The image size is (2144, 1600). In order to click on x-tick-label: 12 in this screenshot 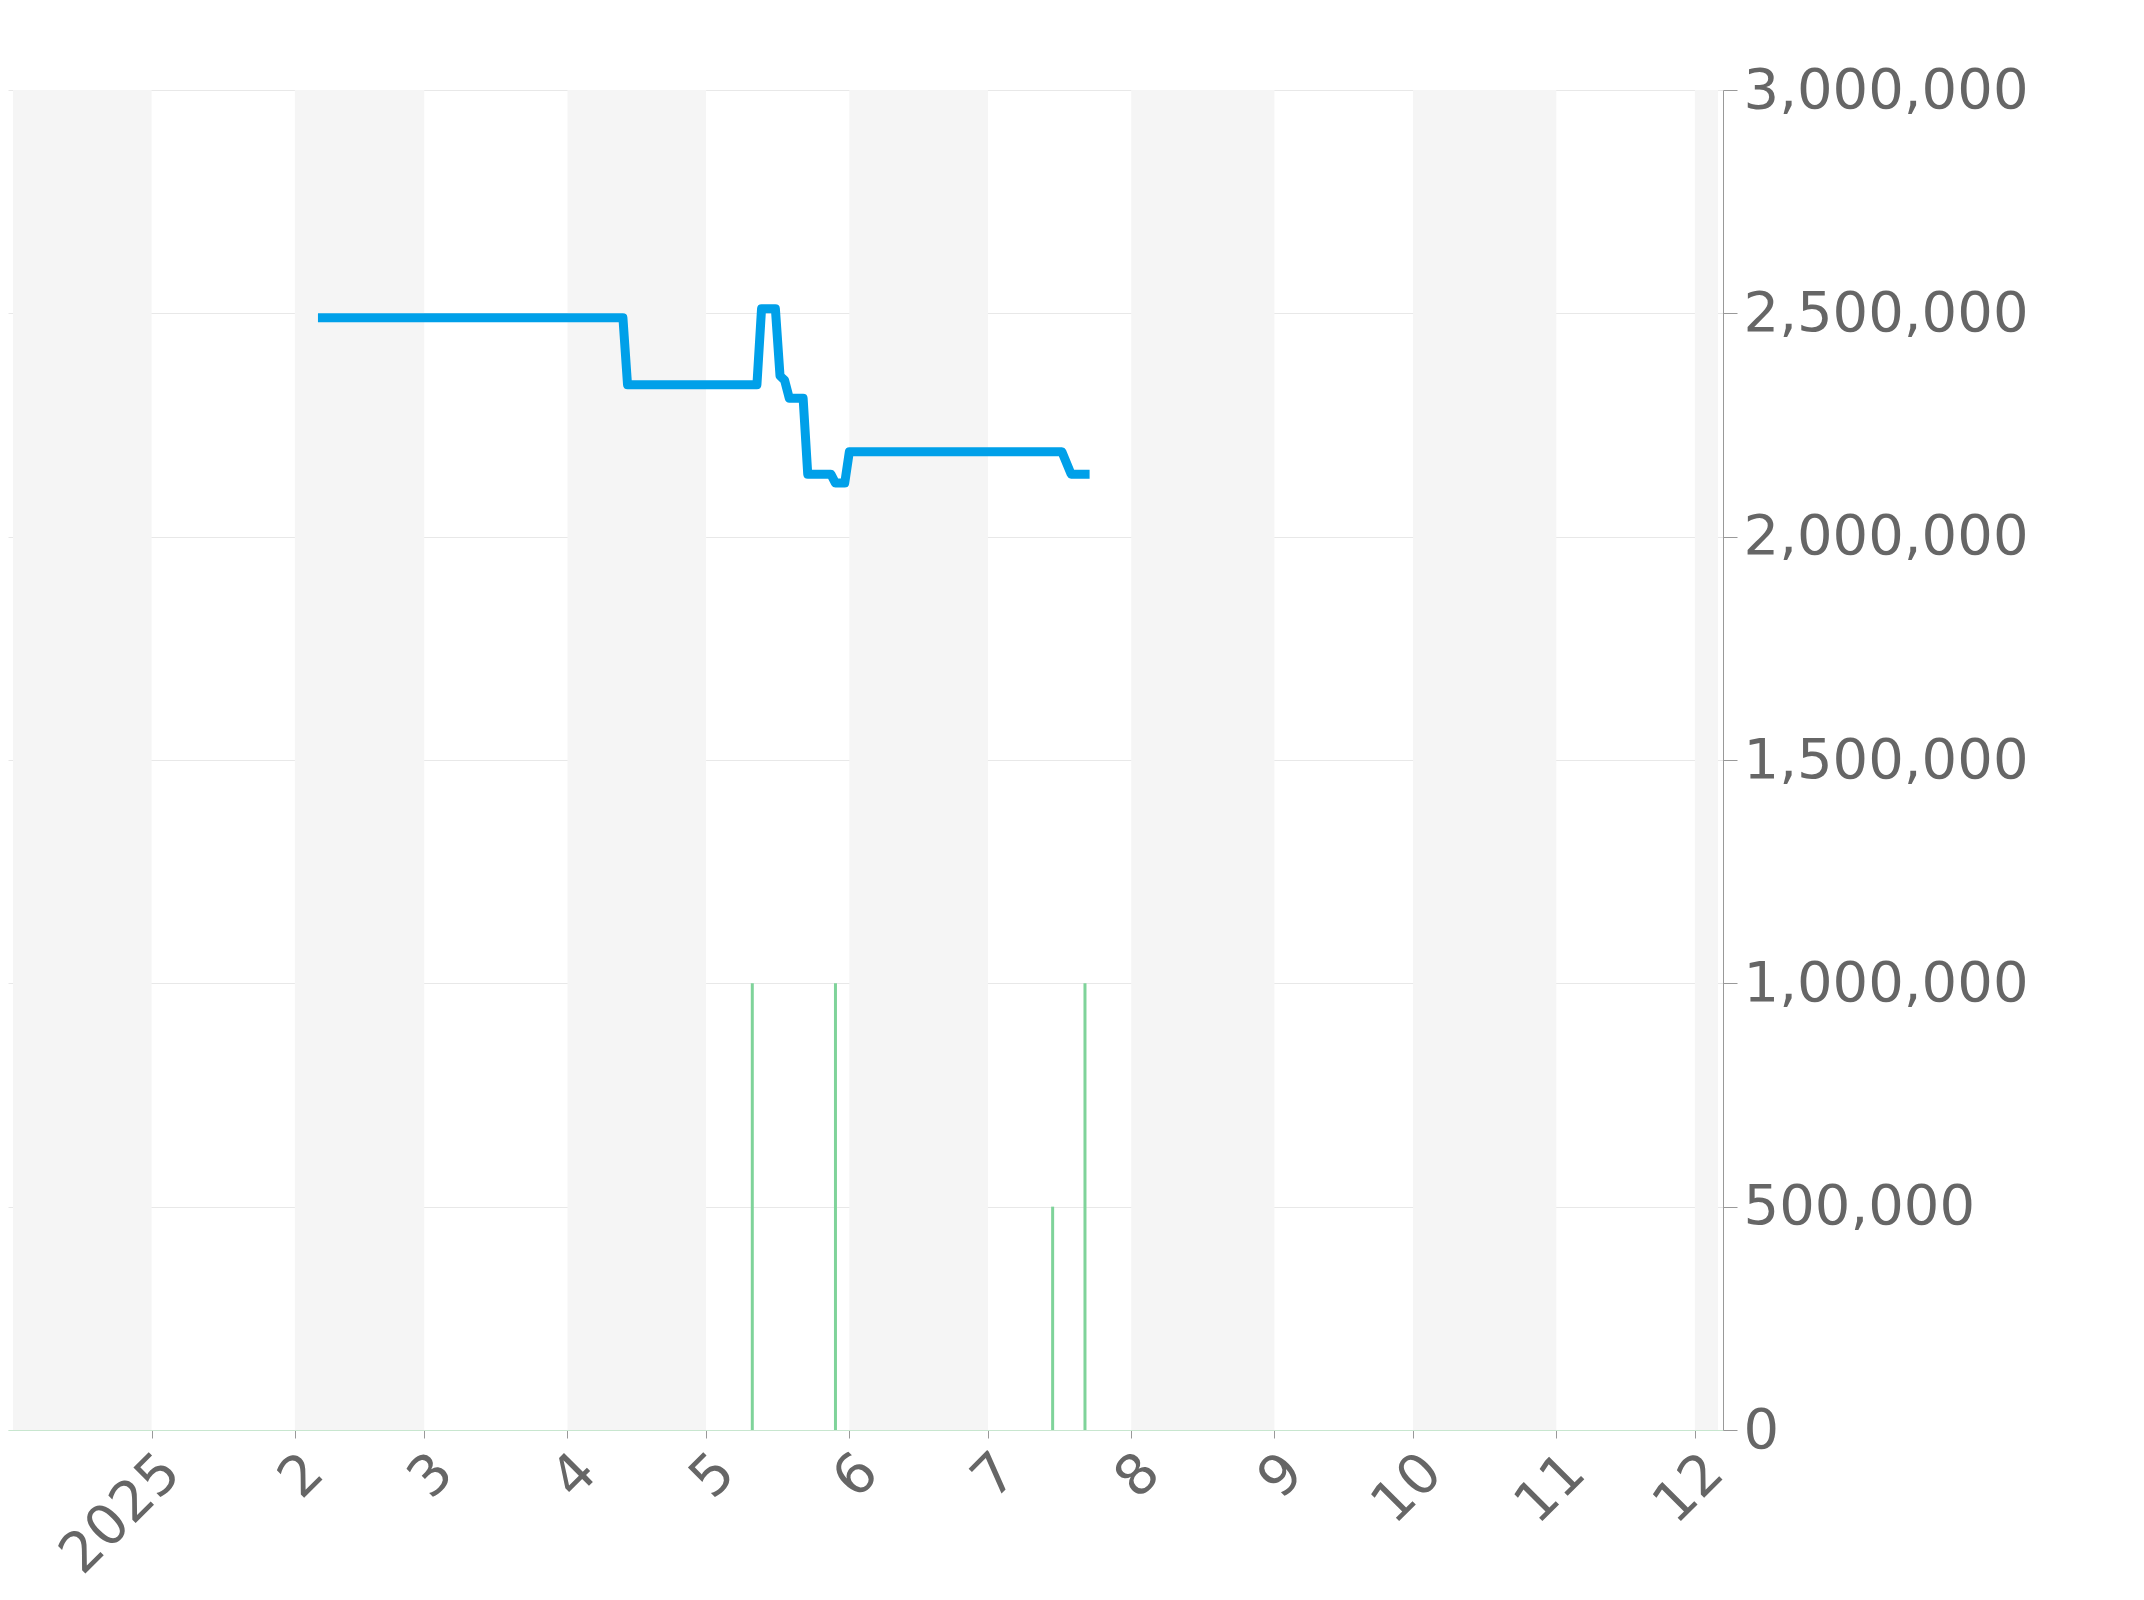, I will do `click(1687, 1487)`.